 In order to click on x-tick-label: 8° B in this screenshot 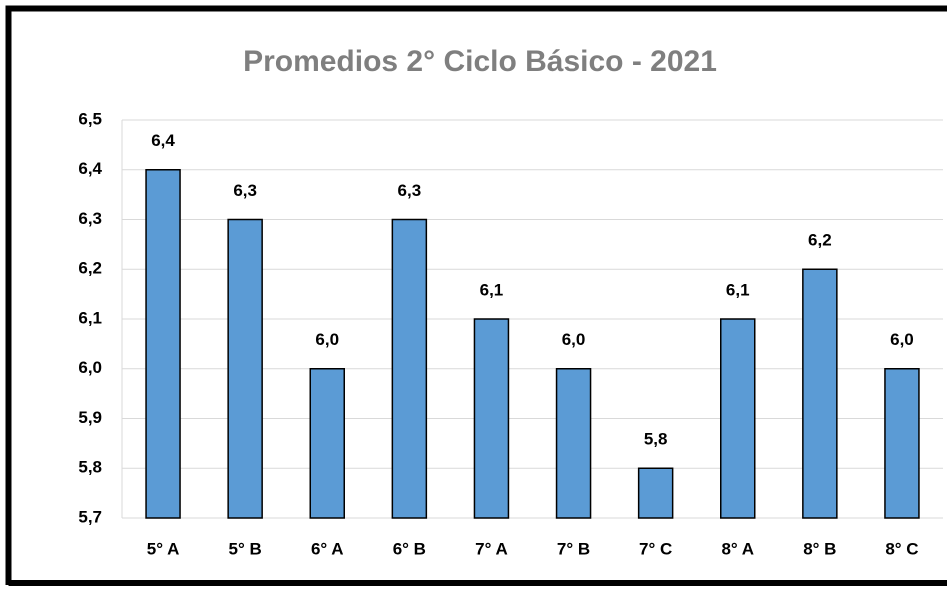, I will do `click(819, 548)`.